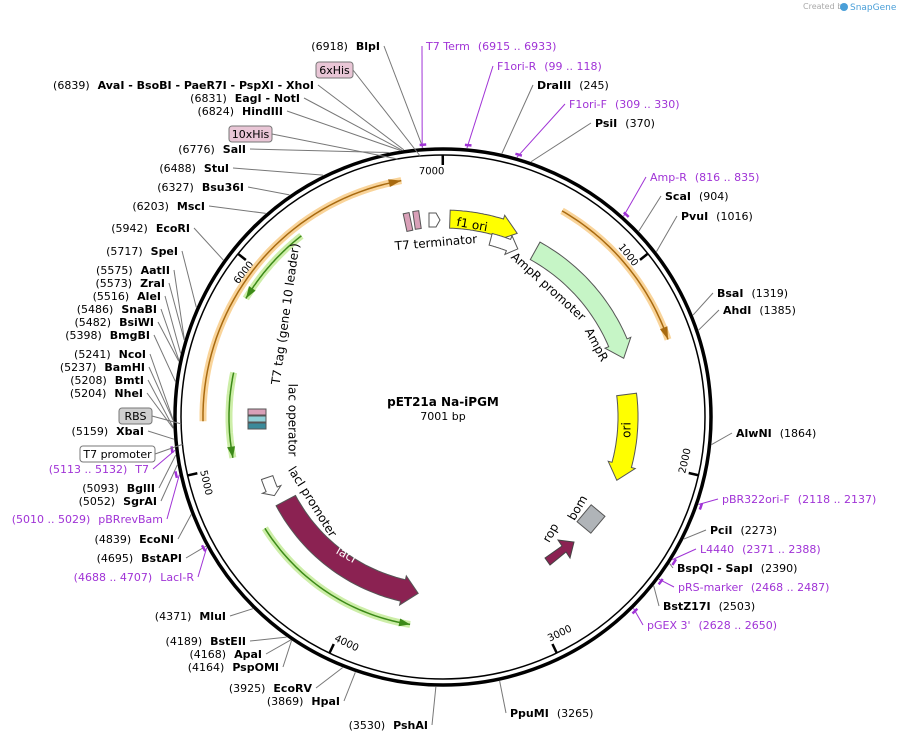 This screenshot has height=746, width=899. I want to click on label-part: (309 .. 330), so click(647, 104).